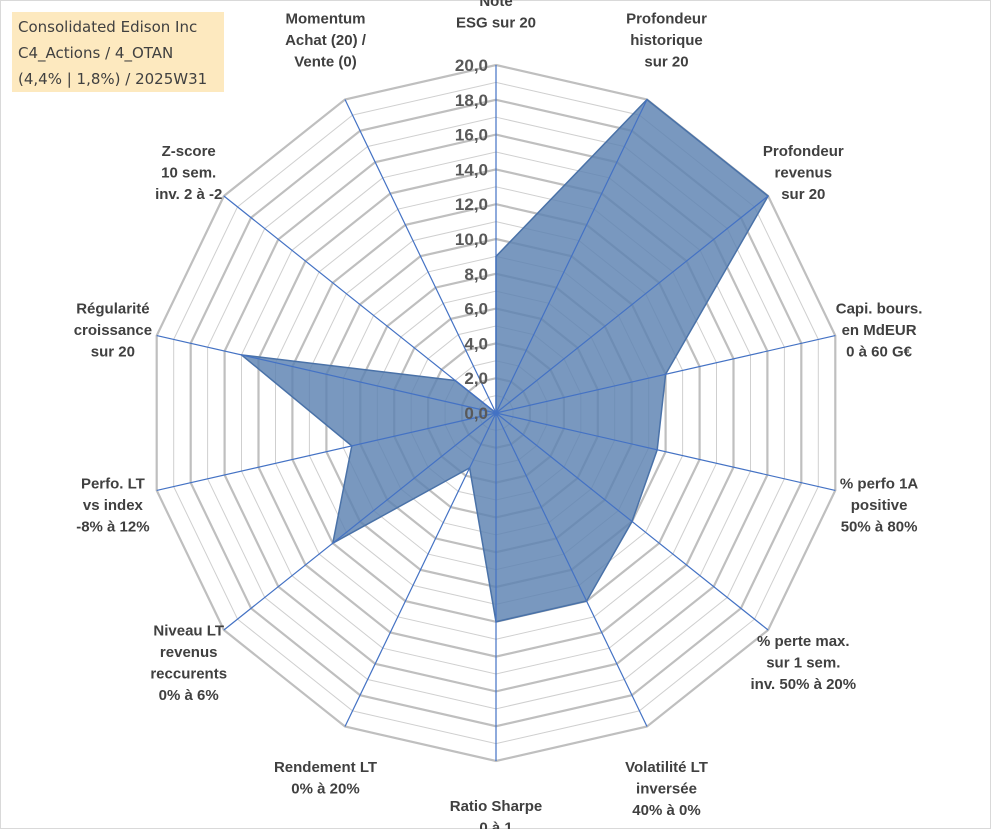 This screenshot has width=991, height=829. I want to click on axis-label-line: 10 sem., so click(188, 173).